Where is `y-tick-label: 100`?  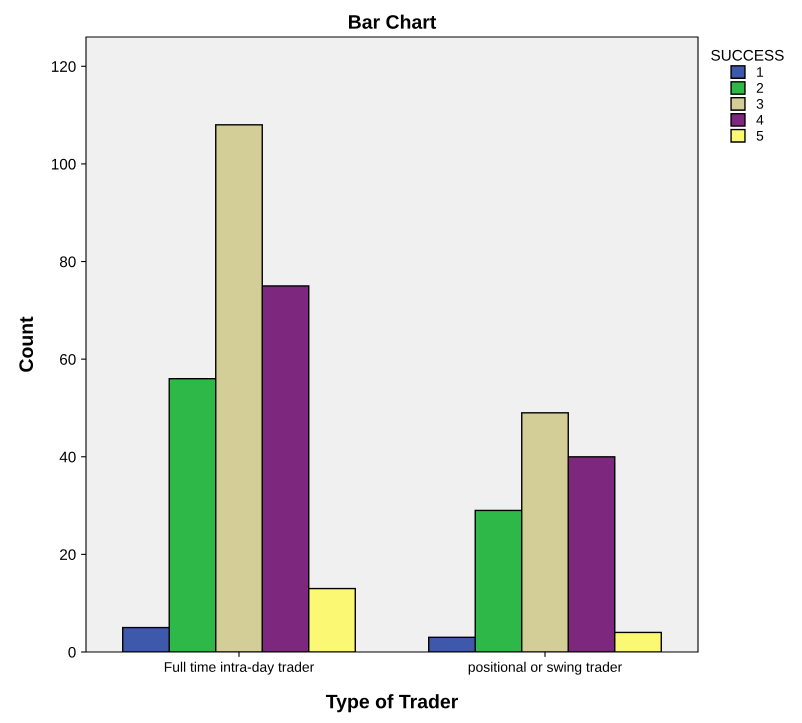 y-tick-label: 100 is located at coordinates (64, 164).